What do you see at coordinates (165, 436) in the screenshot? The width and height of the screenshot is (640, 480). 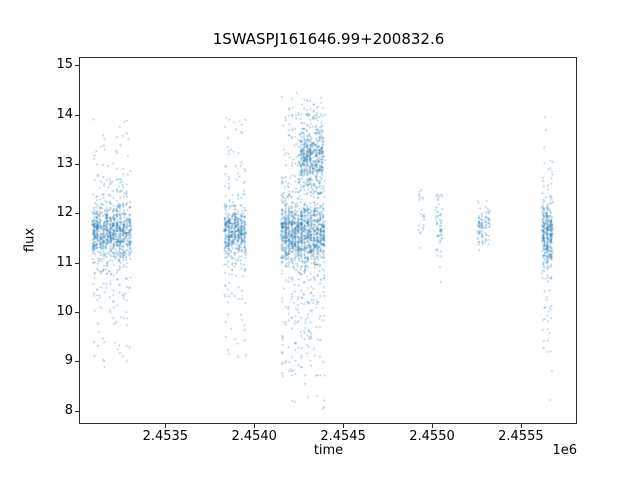 I see `x-tick-label: 2.4535` at bounding box center [165, 436].